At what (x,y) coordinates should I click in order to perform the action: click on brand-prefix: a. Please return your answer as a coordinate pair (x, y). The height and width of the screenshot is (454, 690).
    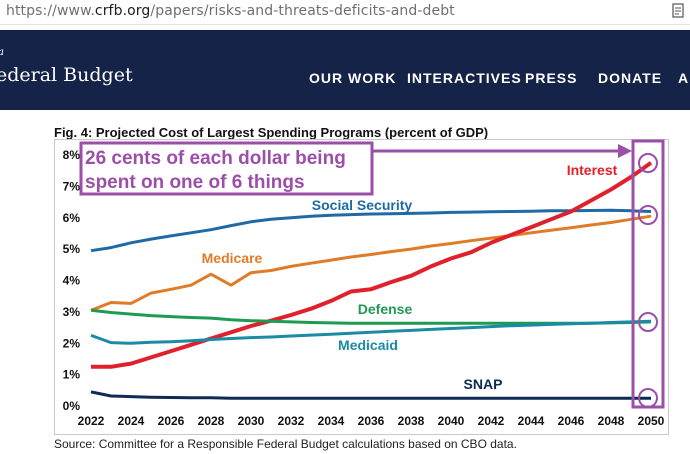
    Looking at the image, I should click on (2, 52).